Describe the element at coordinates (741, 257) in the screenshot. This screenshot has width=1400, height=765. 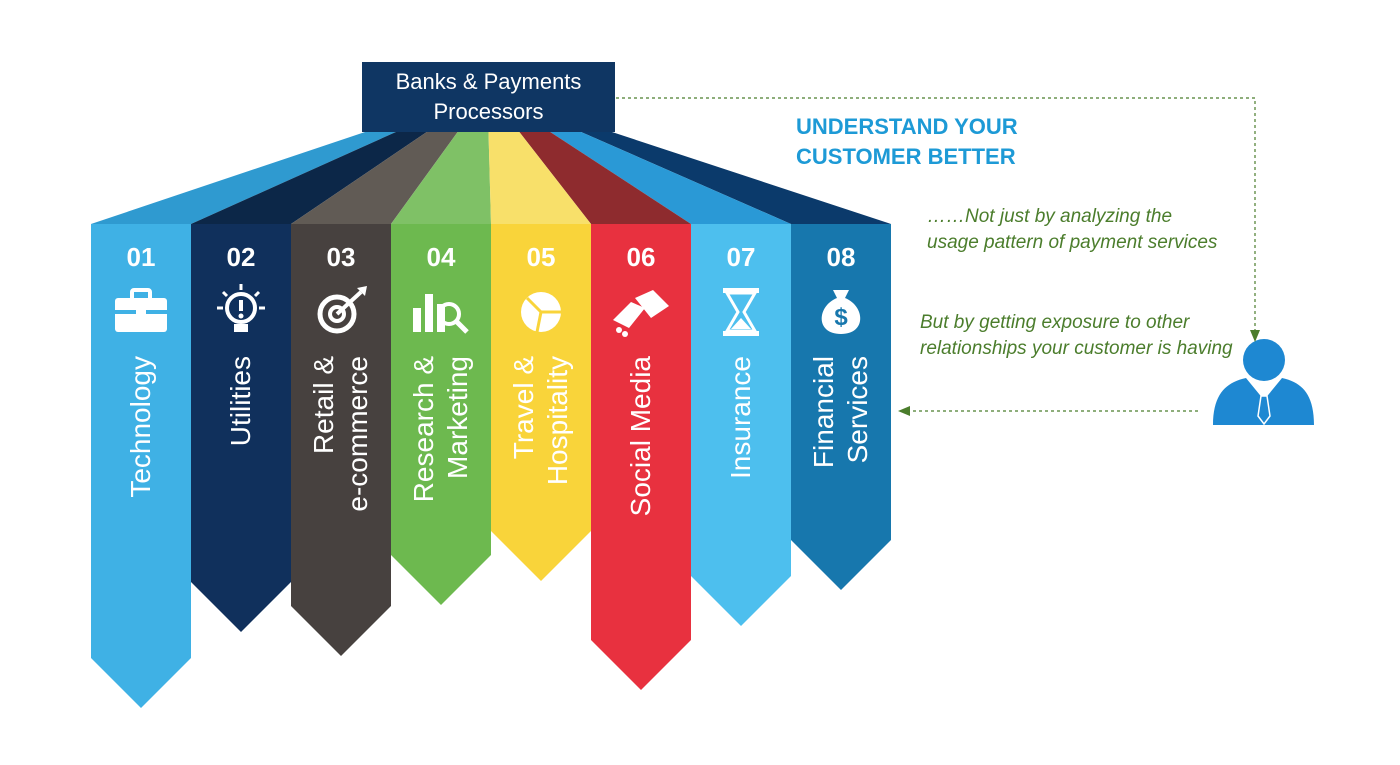
I see `sector-number: 07` at that location.